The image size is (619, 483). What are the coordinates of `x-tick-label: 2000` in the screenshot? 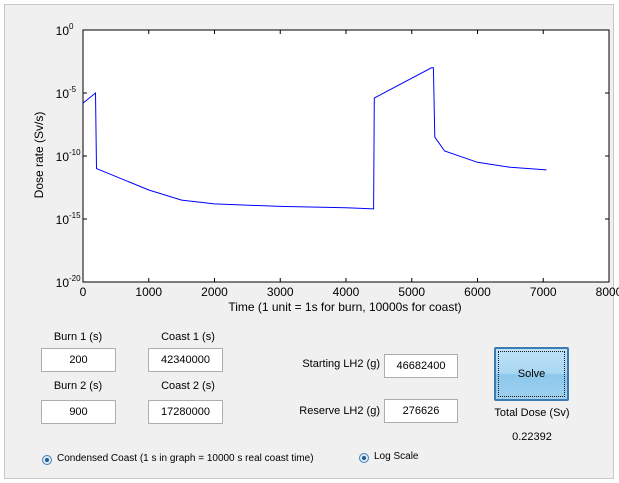 It's located at (214, 292).